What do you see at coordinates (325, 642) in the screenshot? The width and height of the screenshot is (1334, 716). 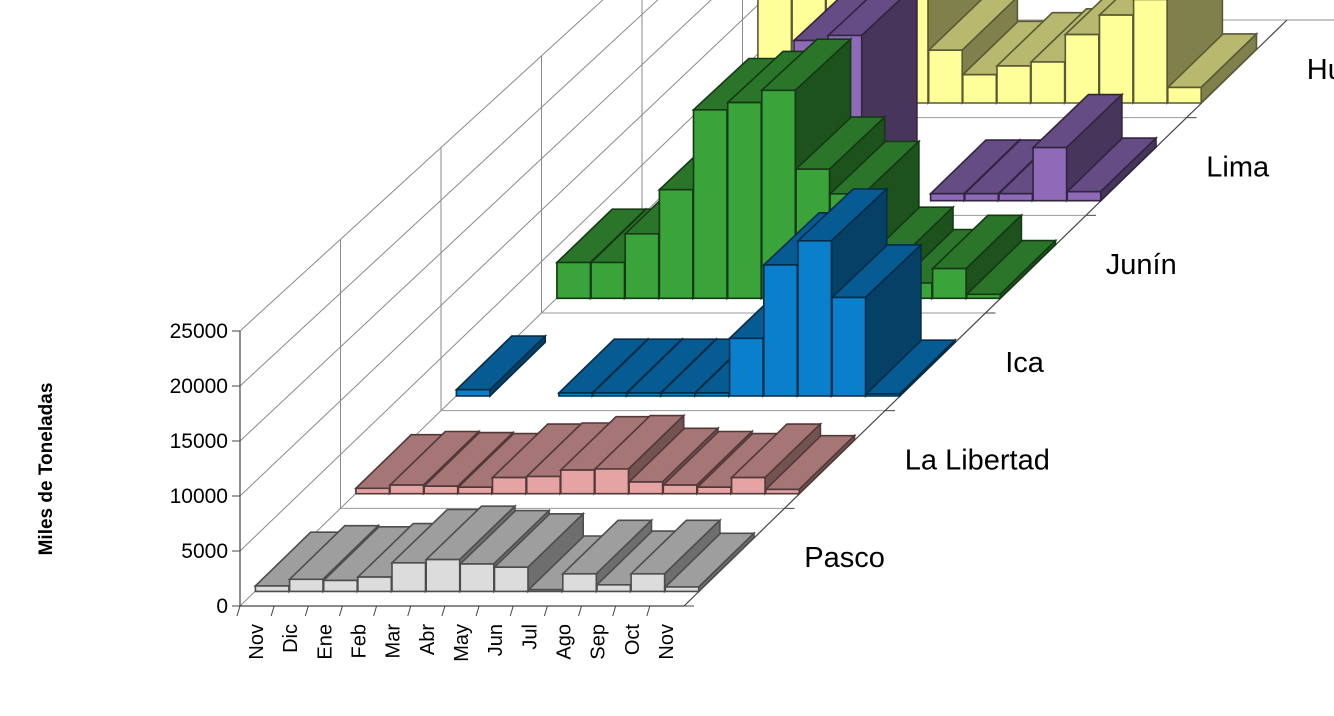 I see `x-tick-label: Ene` at bounding box center [325, 642].